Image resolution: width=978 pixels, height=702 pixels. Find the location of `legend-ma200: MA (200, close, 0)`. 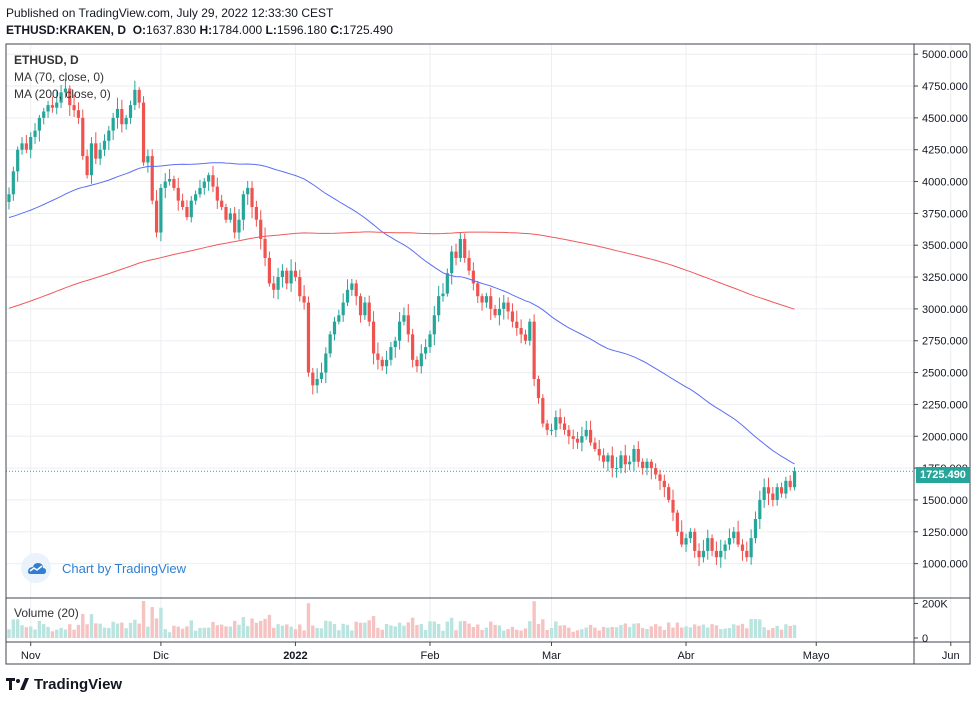

legend-ma200: MA (200, close, 0) is located at coordinates (62, 94).